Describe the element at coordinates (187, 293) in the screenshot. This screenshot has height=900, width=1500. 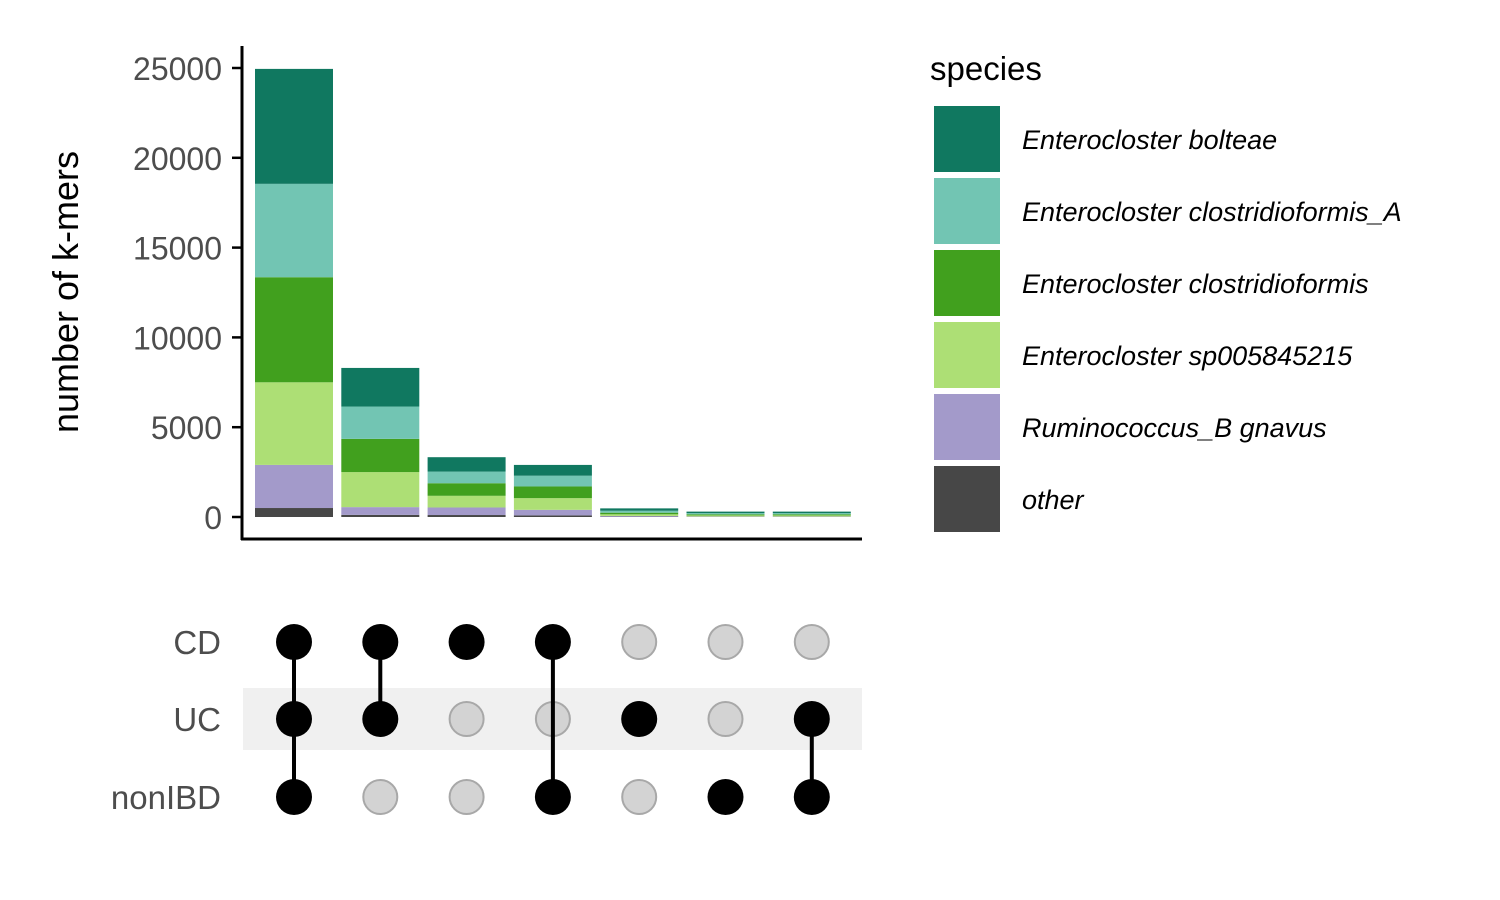
I see `y-ticks: 0 5000 10000 15000 20000 25000` at that location.